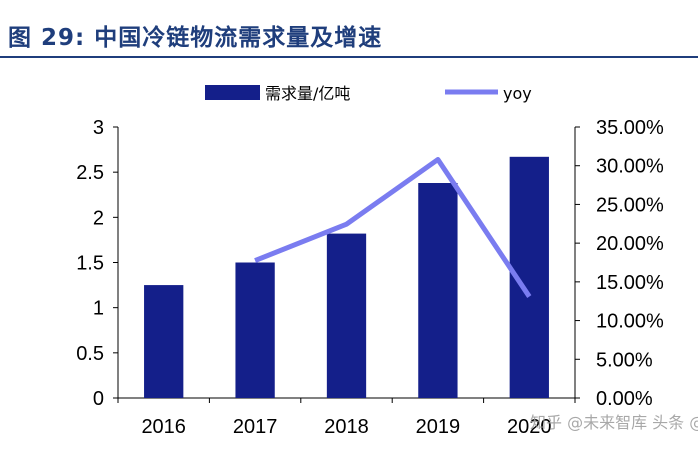  What do you see at coordinates (624, 360) in the screenshot?
I see `right-tick-label: 5.00%` at bounding box center [624, 360].